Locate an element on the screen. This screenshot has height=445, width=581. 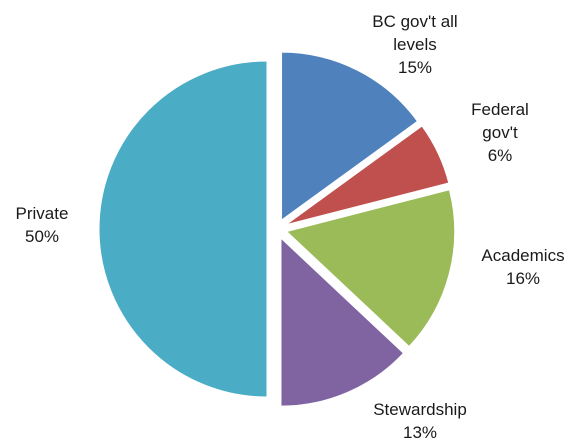
pie-slice-federal-gov-t is located at coordinates (367, 175).